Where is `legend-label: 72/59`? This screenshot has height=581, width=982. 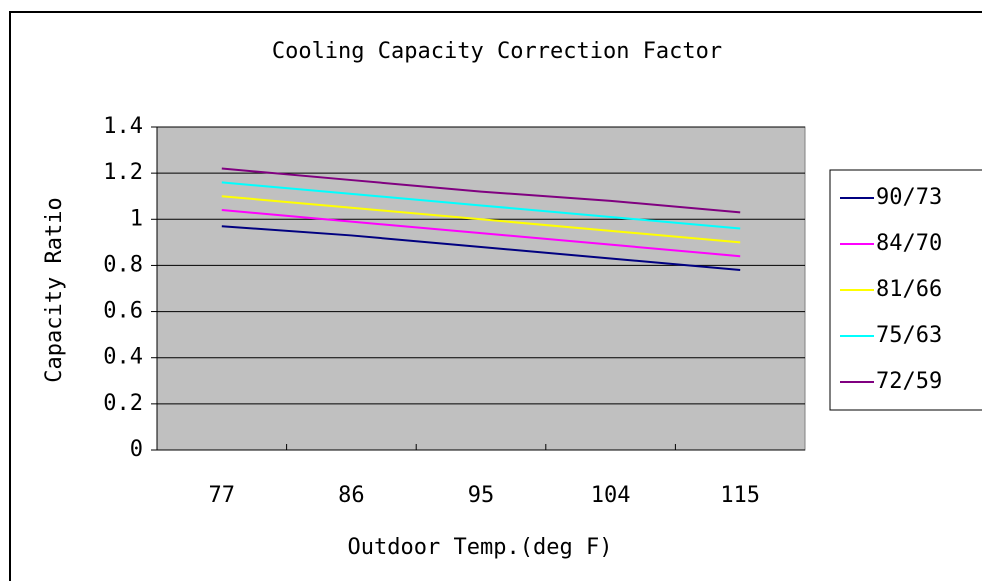 legend-label: 72/59 is located at coordinates (909, 381).